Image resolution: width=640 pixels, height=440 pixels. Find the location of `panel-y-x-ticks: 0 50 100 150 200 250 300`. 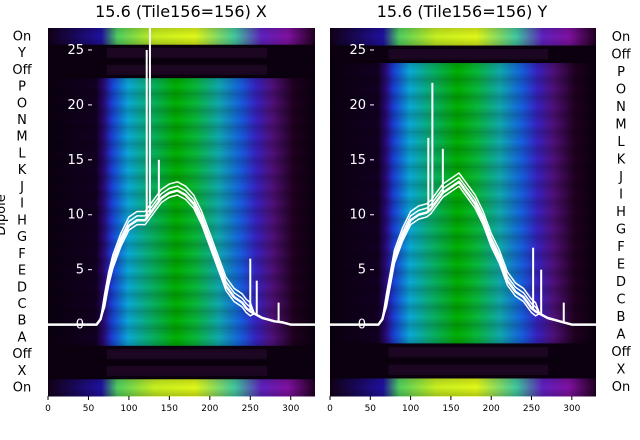

panel-y-x-ticks: 0 50 100 150 200 250 300 is located at coordinates (454, 405).